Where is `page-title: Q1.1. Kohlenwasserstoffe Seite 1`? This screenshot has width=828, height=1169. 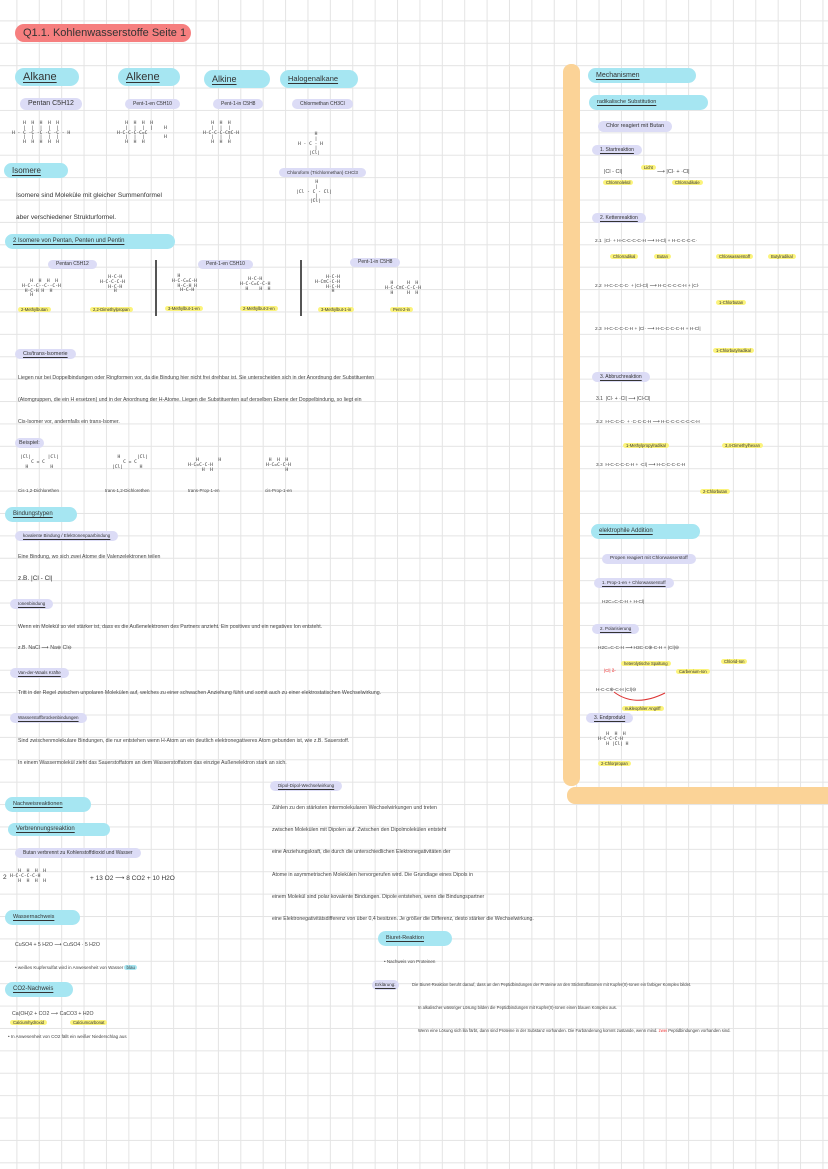
page-title: Q1.1. Kohlenwasserstoffe Seite 1 is located at coordinates (103, 33).